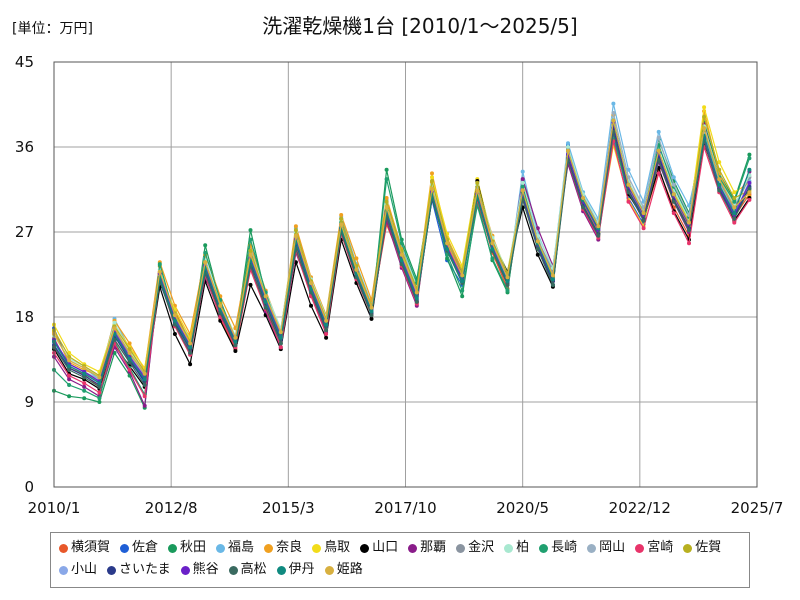 The height and width of the screenshot is (600, 800). What do you see at coordinates (349, 569) in the screenshot?
I see `legend-label: 姫路` at bounding box center [349, 569].